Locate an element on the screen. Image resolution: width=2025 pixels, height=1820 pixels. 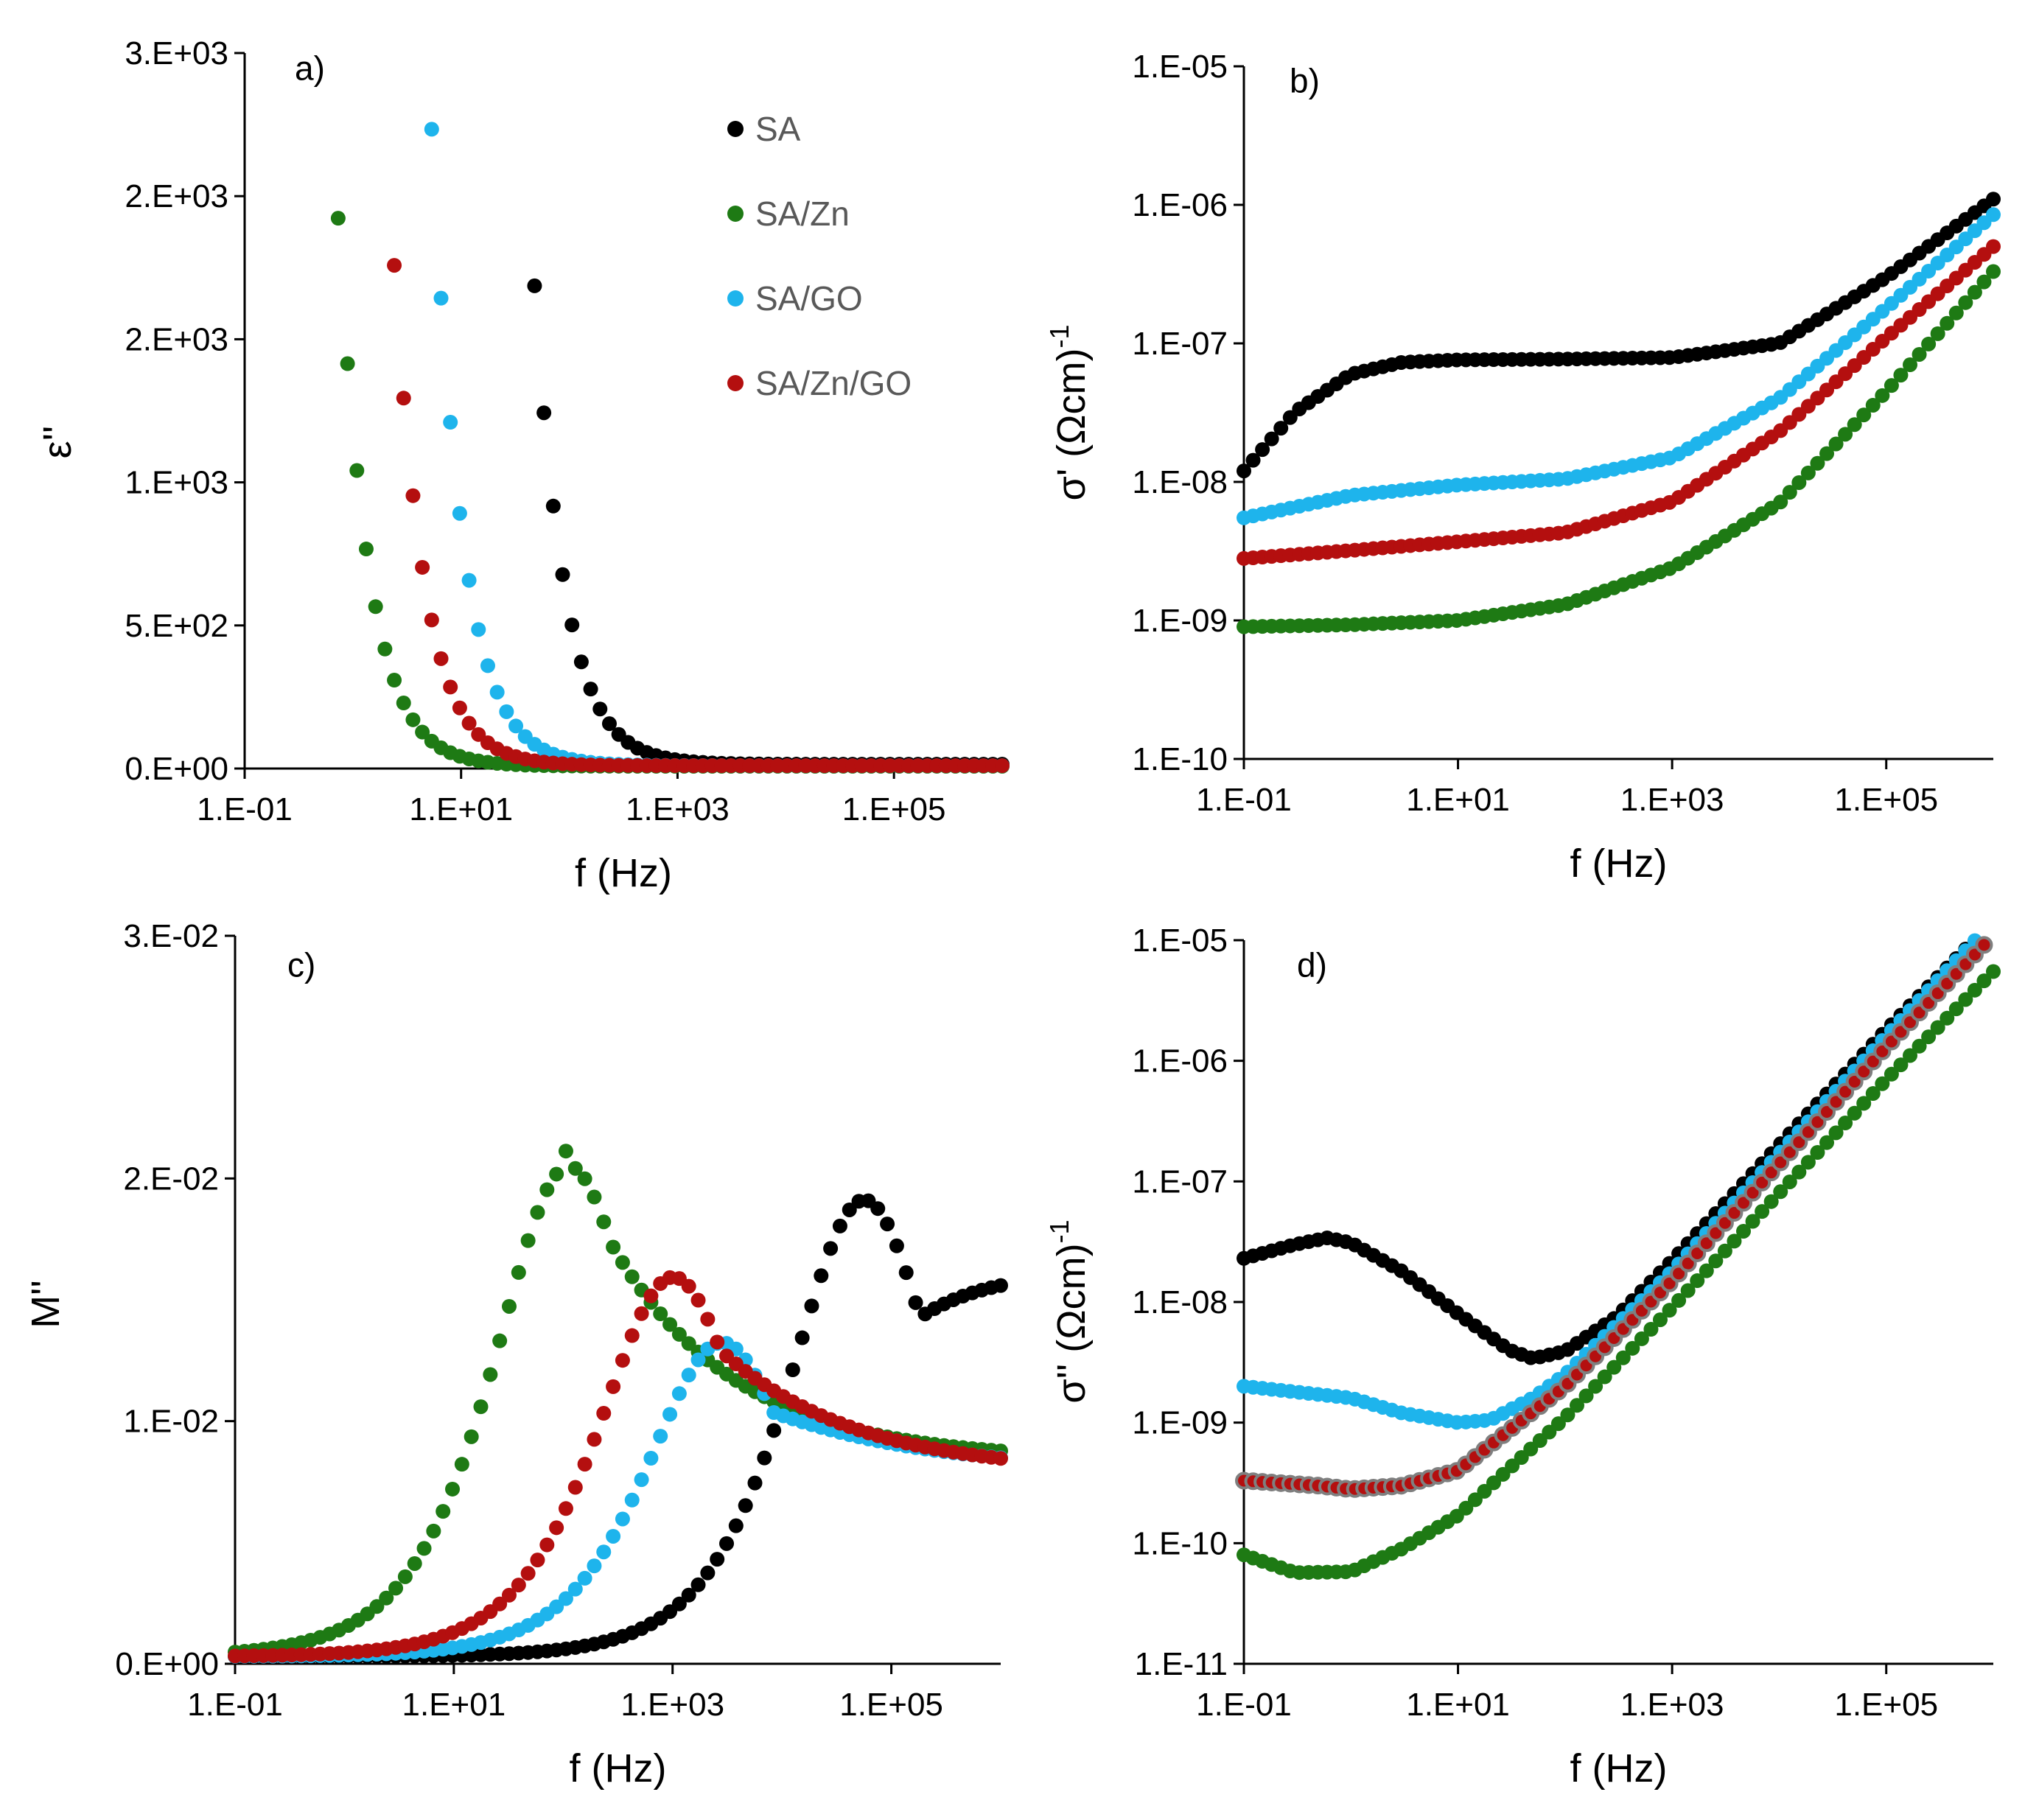
y-tick-label: 1.E-10 is located at coordinates (1180, 759).